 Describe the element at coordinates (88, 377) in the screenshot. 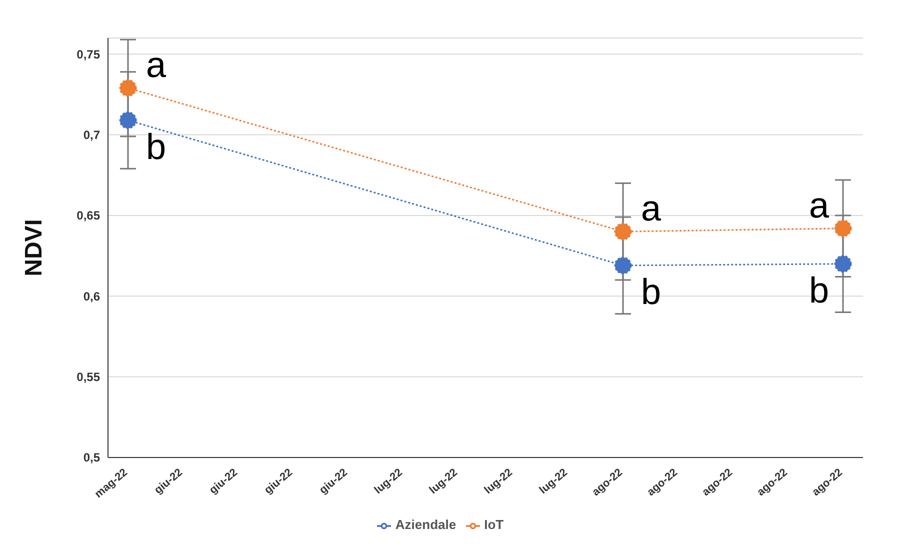

I see `y-tick-label: 0,55` at that location.